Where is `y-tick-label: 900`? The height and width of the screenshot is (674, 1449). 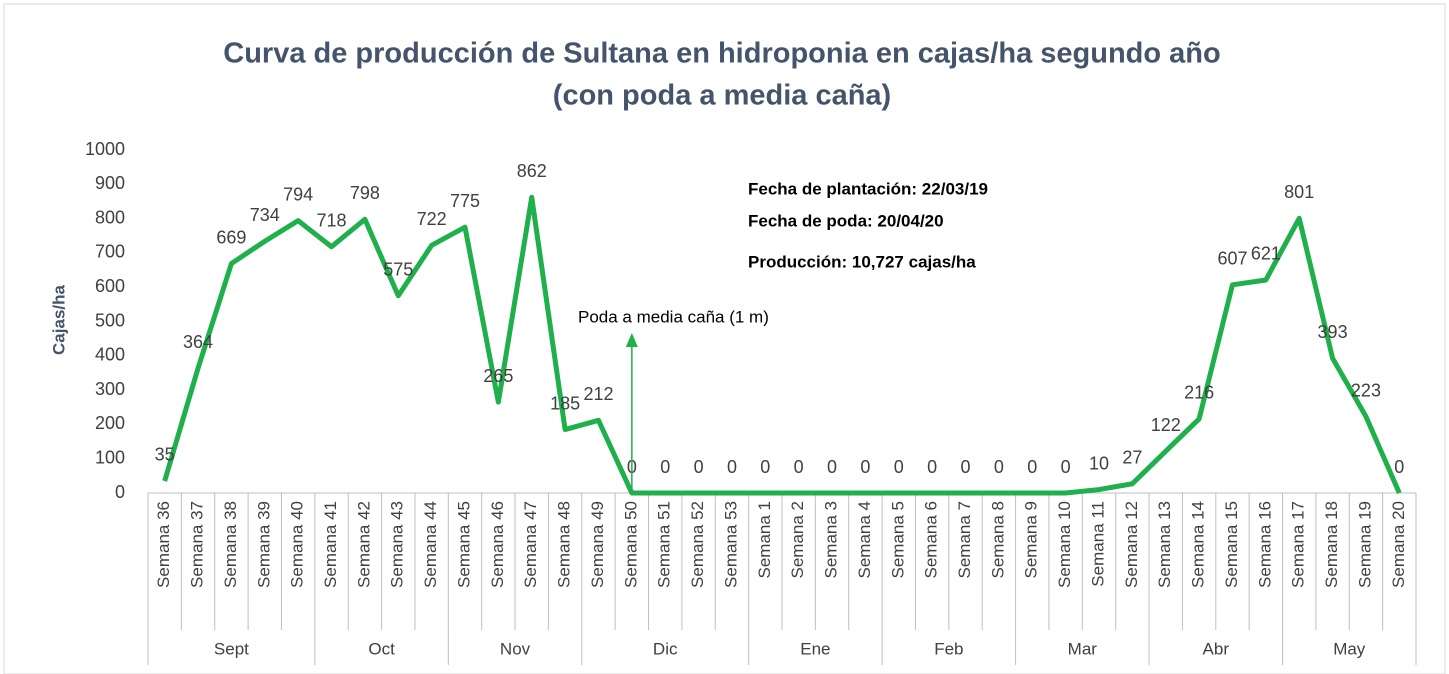
y-tick-label: 900 is located at coordinates (110, 183).